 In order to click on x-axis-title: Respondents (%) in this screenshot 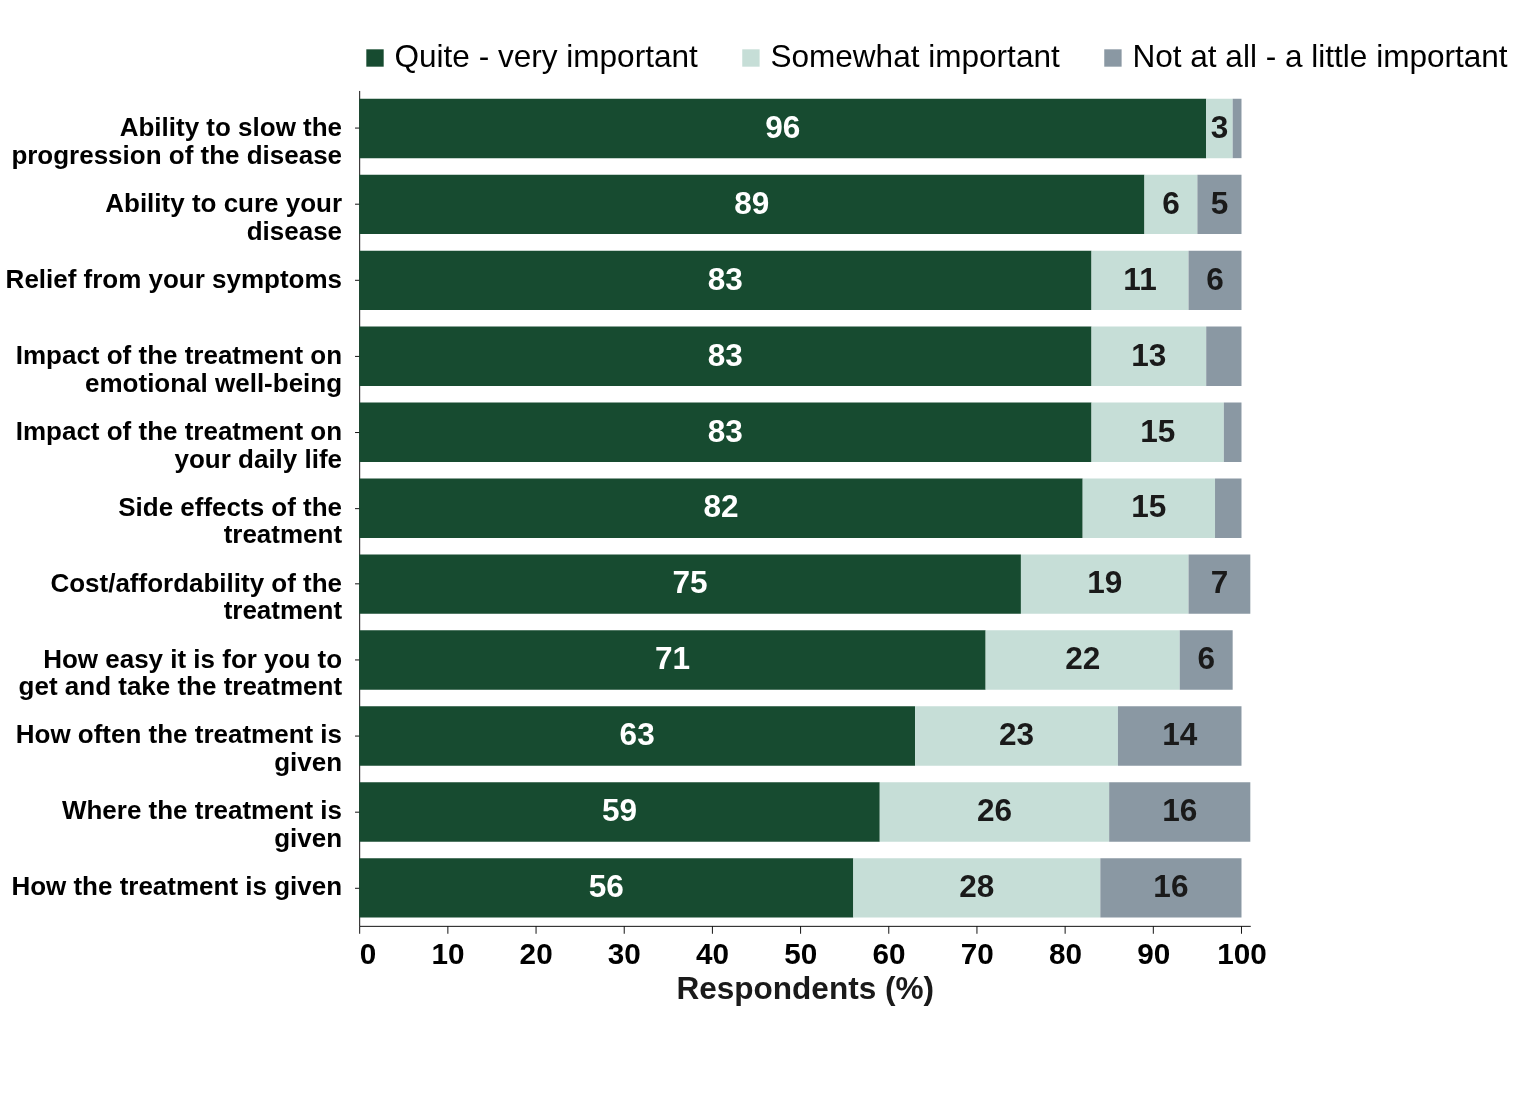, I will do `click(805, 987)`.